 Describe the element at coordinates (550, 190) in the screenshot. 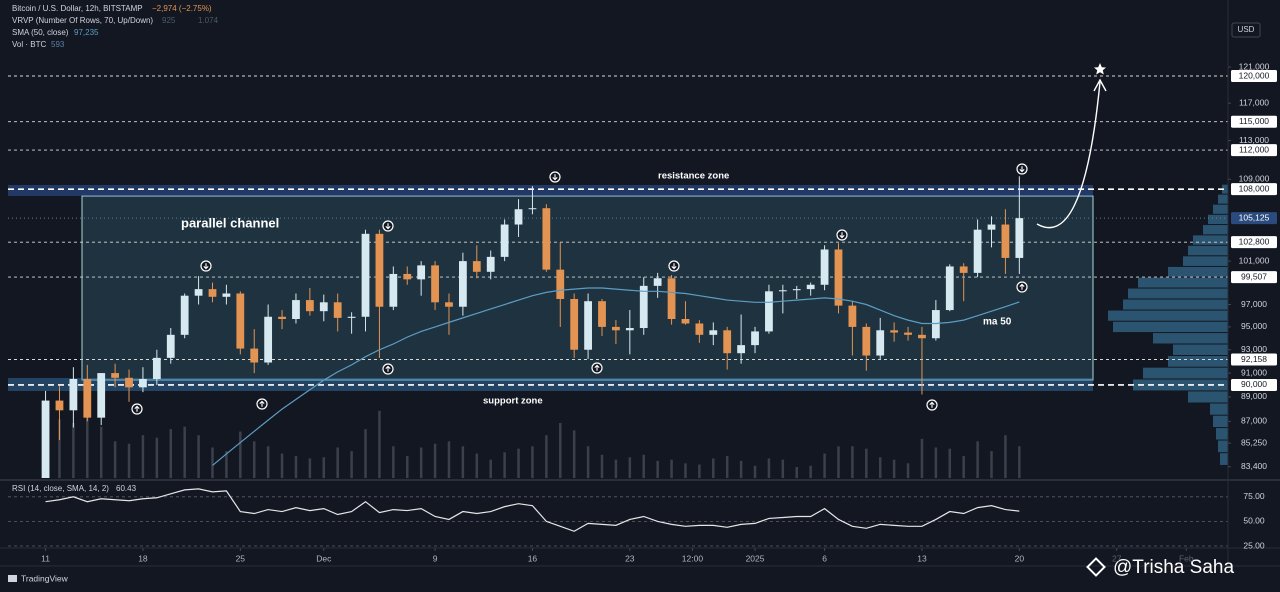

I see `resistance-band` at that location.